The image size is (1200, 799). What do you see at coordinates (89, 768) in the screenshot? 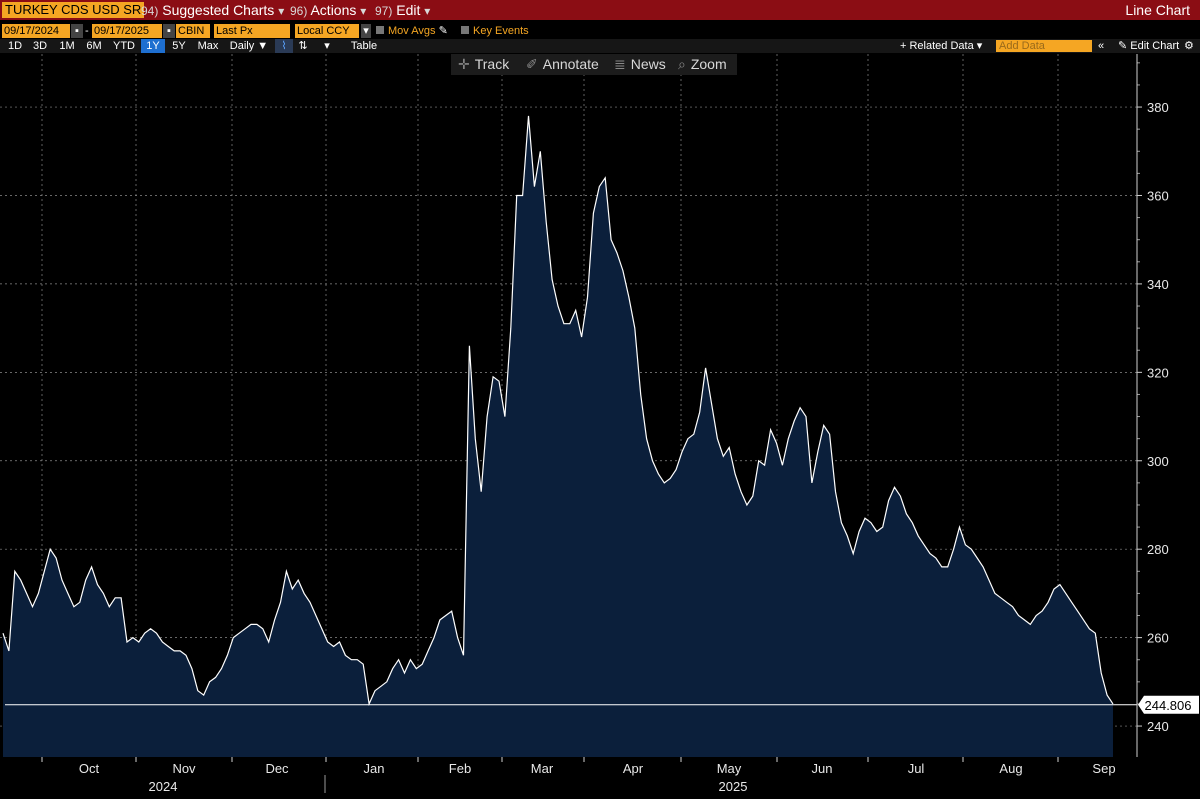
I see `x-tick-label: Oct` at bounding box center [89, 768].